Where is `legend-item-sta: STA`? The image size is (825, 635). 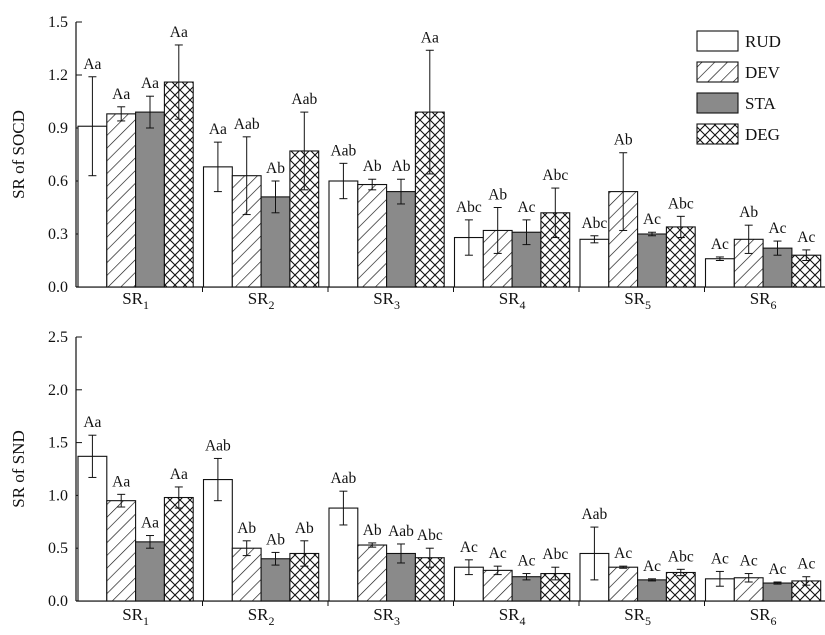
legend-item-sta: STA is located at coordinates (736, 103).